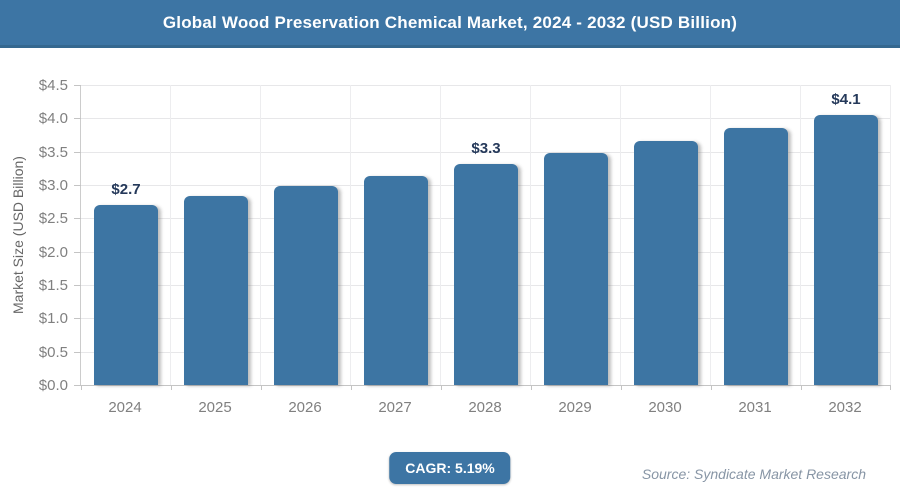  What do you see at coordinates (215, 407) in the screenshot?
I see `x-tick-label: 2025` at bounding box center [215, 407].